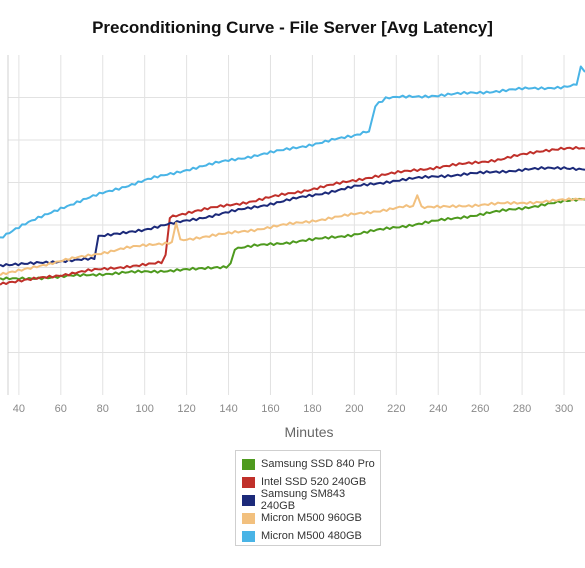  What do you see at coordinates (396, 409) in the screenshot?
I see `x-tick-label: 220` at bounding box center [396, 409].